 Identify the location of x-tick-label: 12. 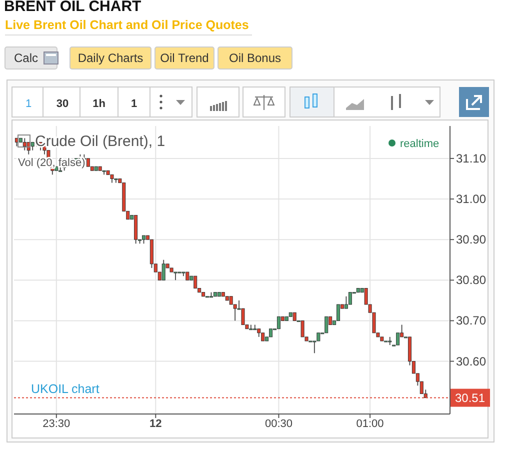
(156, 424).